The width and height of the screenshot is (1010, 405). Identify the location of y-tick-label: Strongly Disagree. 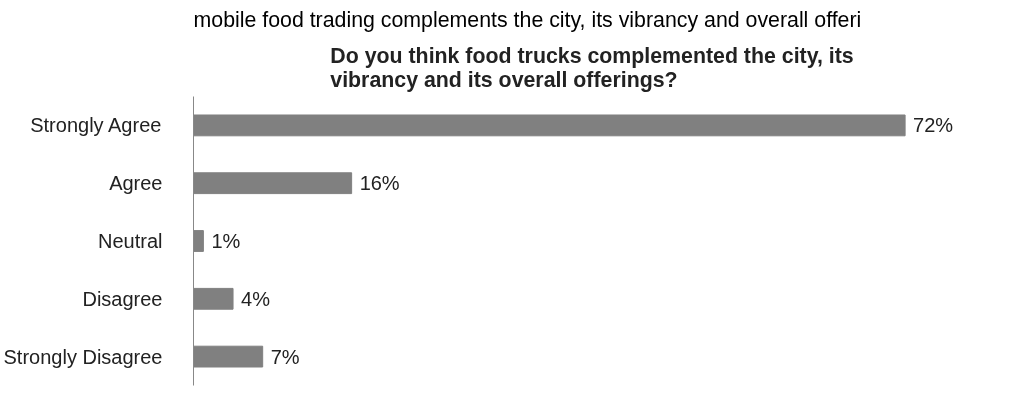
(83, 356).